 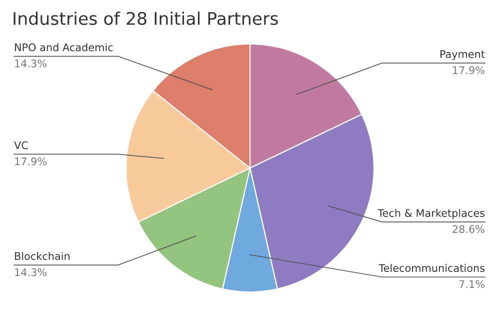 I want to click on slice-label: Blockchain, so click(x=42, y=256).